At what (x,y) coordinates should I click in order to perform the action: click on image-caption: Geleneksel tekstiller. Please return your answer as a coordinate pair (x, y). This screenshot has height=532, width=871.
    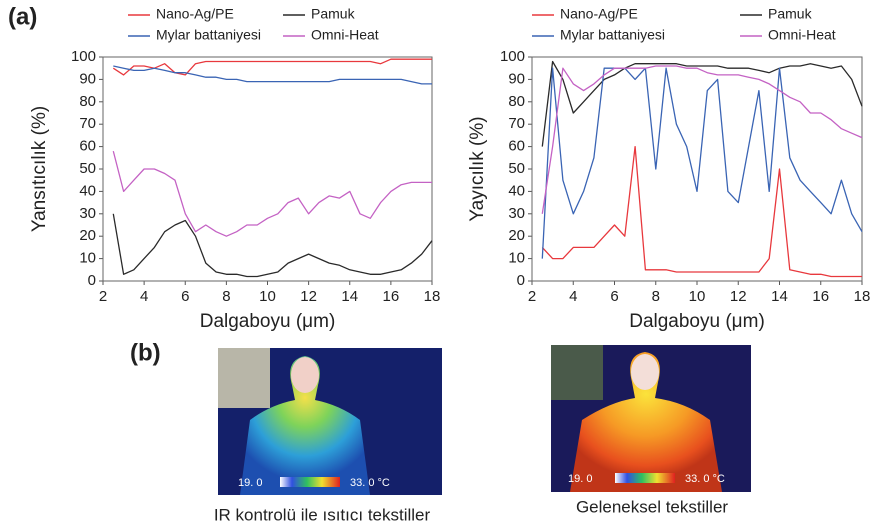
    Looking at the image, I should click on (652, 506).